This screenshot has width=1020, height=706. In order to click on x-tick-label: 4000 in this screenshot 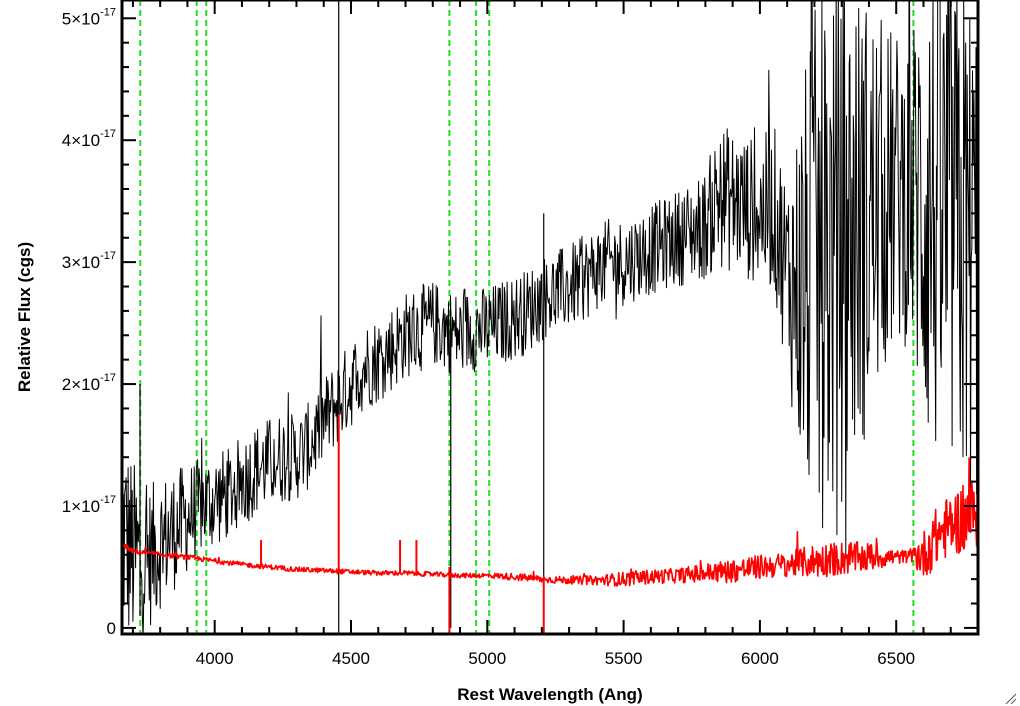, I will do `click(215, 658)`.